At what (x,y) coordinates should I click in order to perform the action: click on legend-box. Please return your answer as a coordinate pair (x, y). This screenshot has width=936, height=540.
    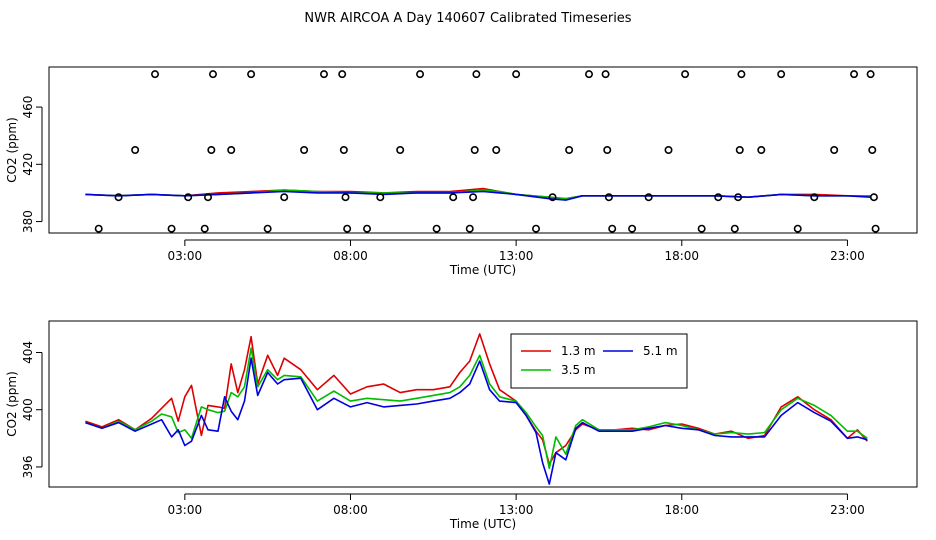
    Looking at the image, I should click on (599, 361).